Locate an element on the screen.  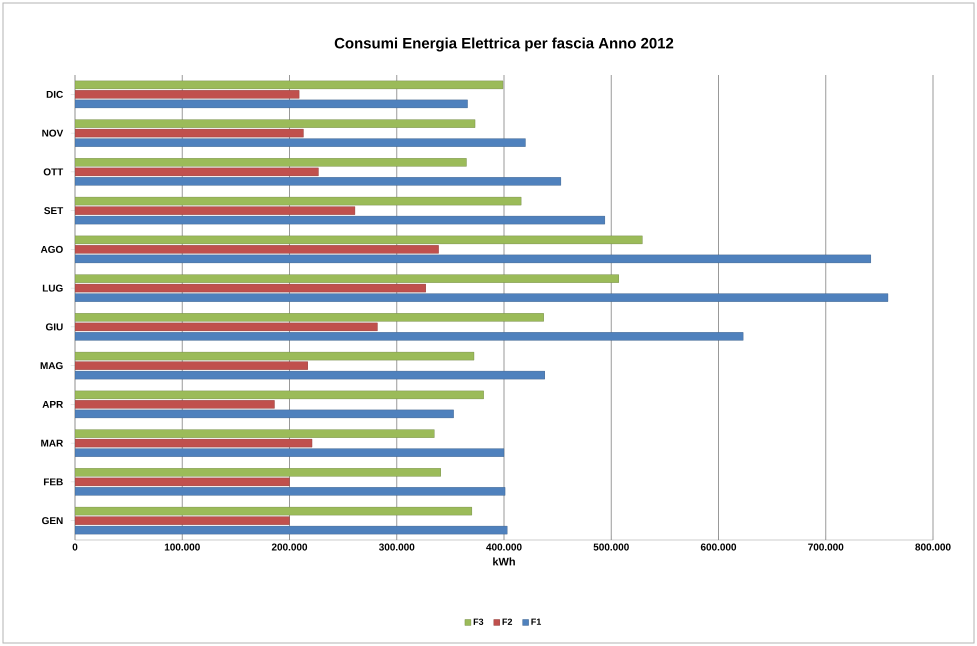
legend-label: F3 is located at coordinates (479, 621).